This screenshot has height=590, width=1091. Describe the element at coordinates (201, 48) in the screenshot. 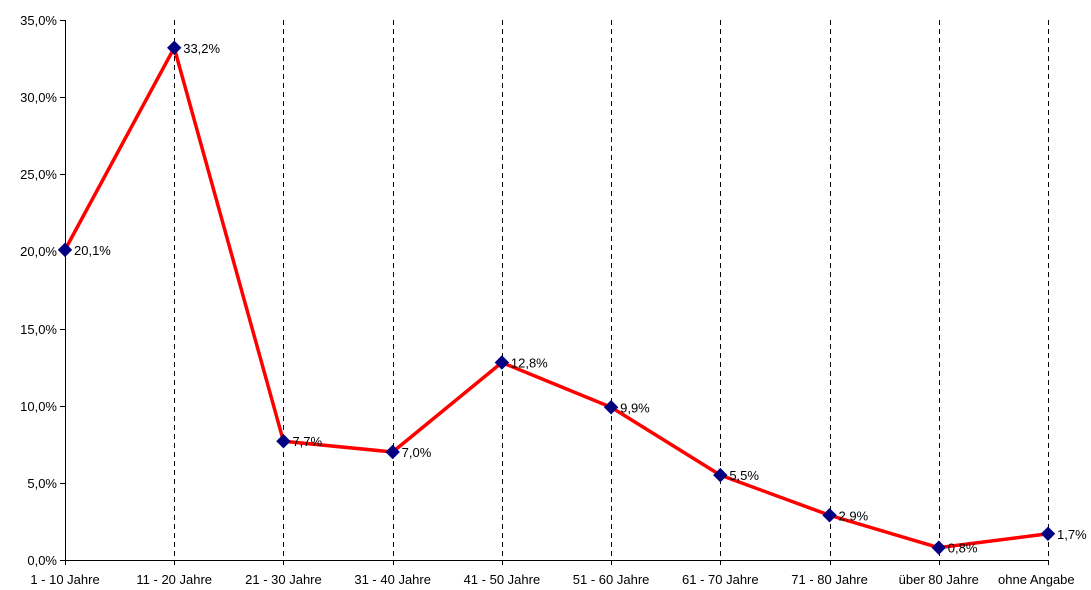

I see `data-label: 33,2%` at that location.